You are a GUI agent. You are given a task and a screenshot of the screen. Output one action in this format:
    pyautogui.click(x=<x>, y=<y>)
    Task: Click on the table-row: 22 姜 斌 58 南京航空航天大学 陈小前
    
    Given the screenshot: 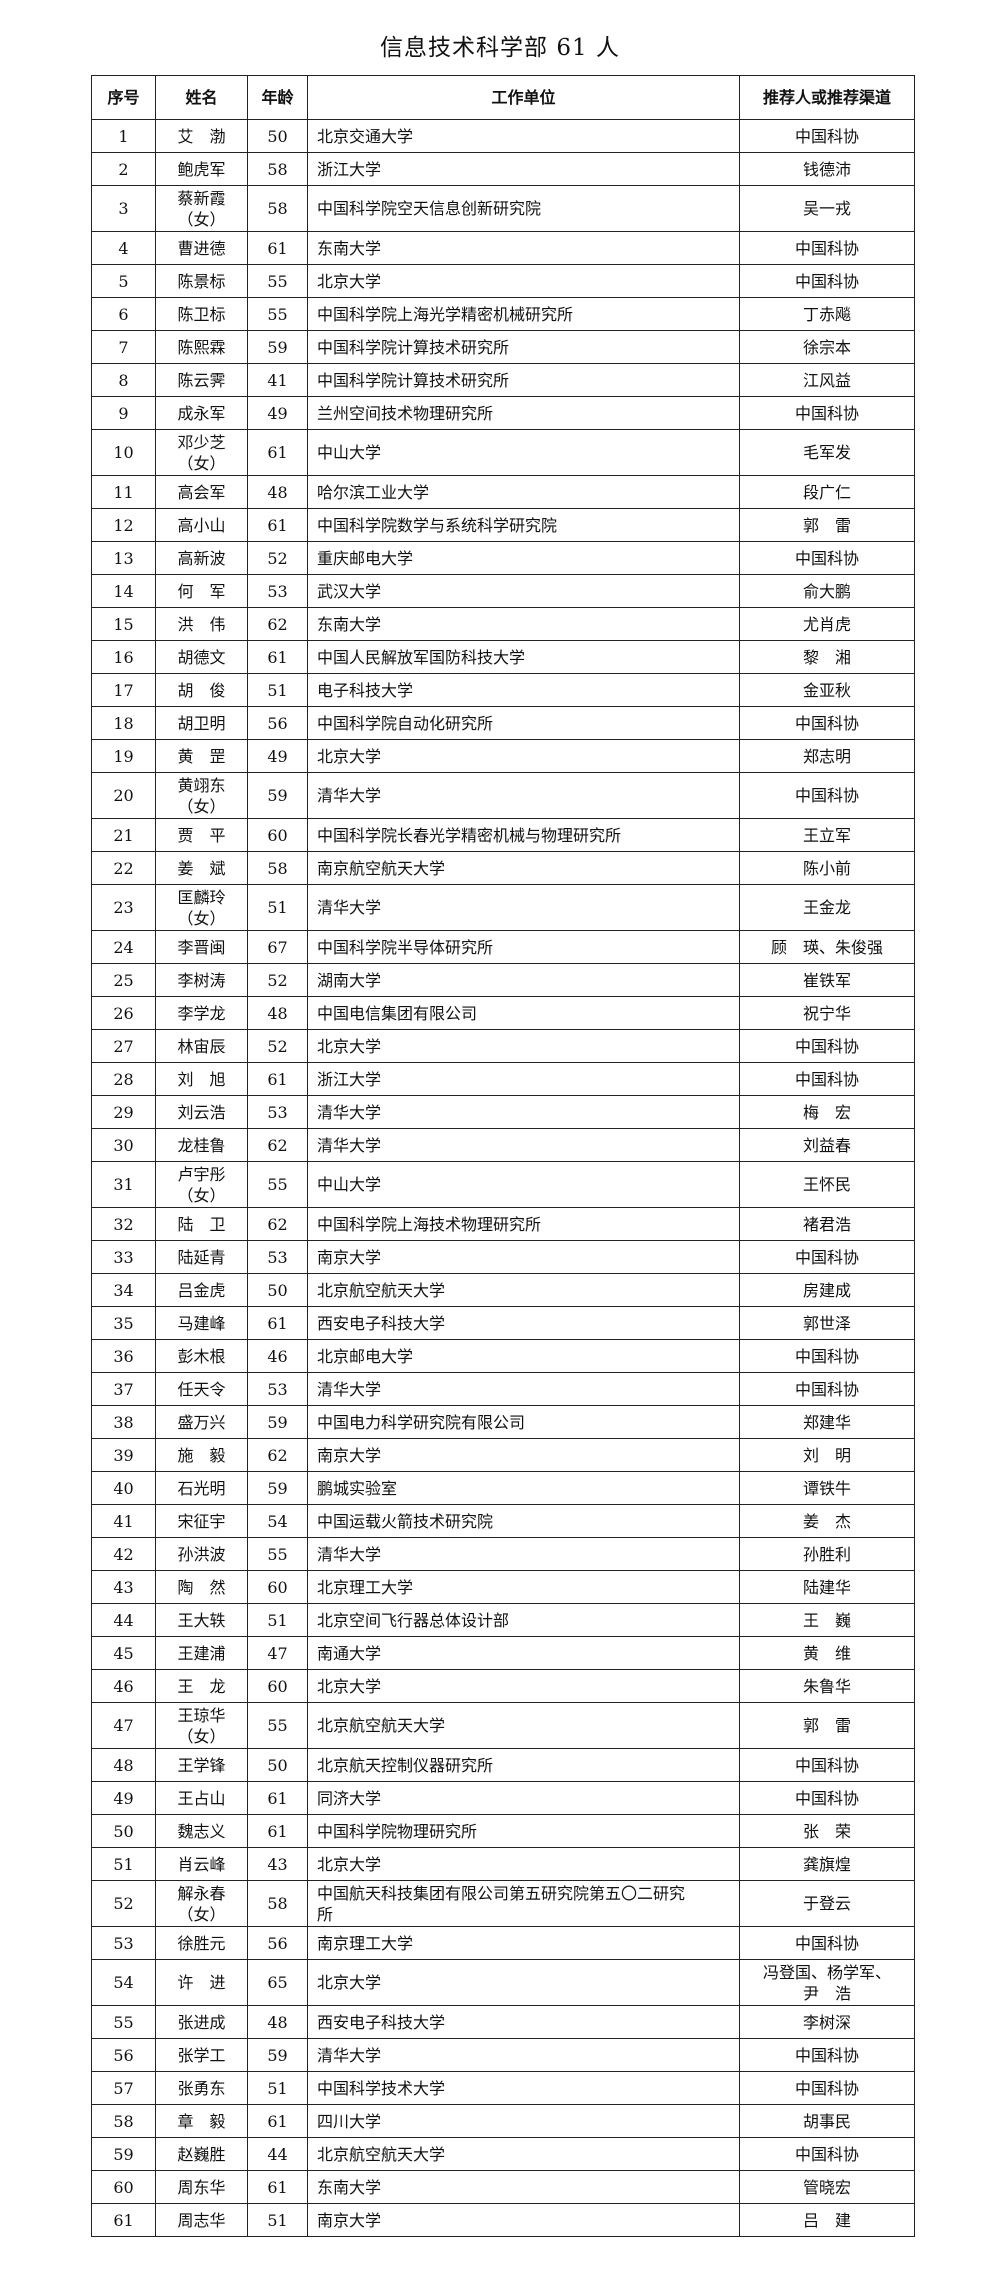 What is the action you would take?
    pyautogui.click(x=503, y=868)
    